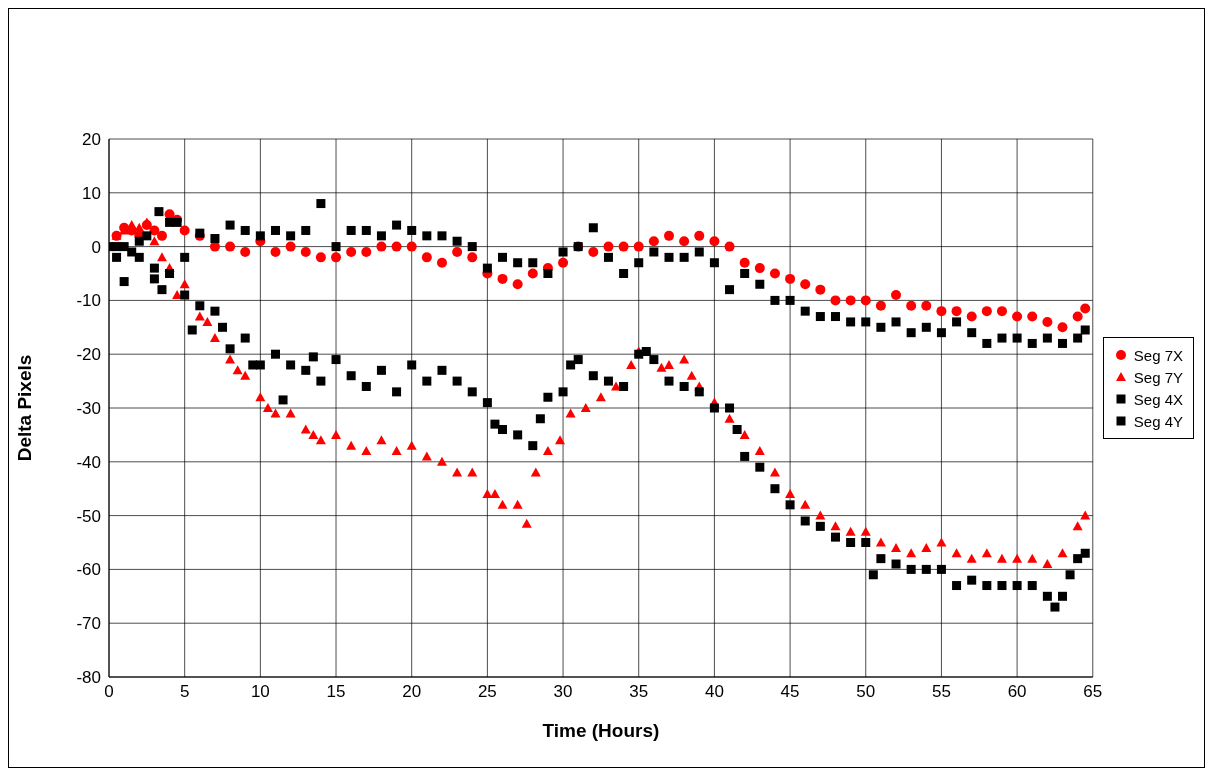 This screenshot has height=778, width=1215. Describe the element at coordinates (1158, 421) in the screenshot. I see `legend-label: Seg 4Y` at that location.